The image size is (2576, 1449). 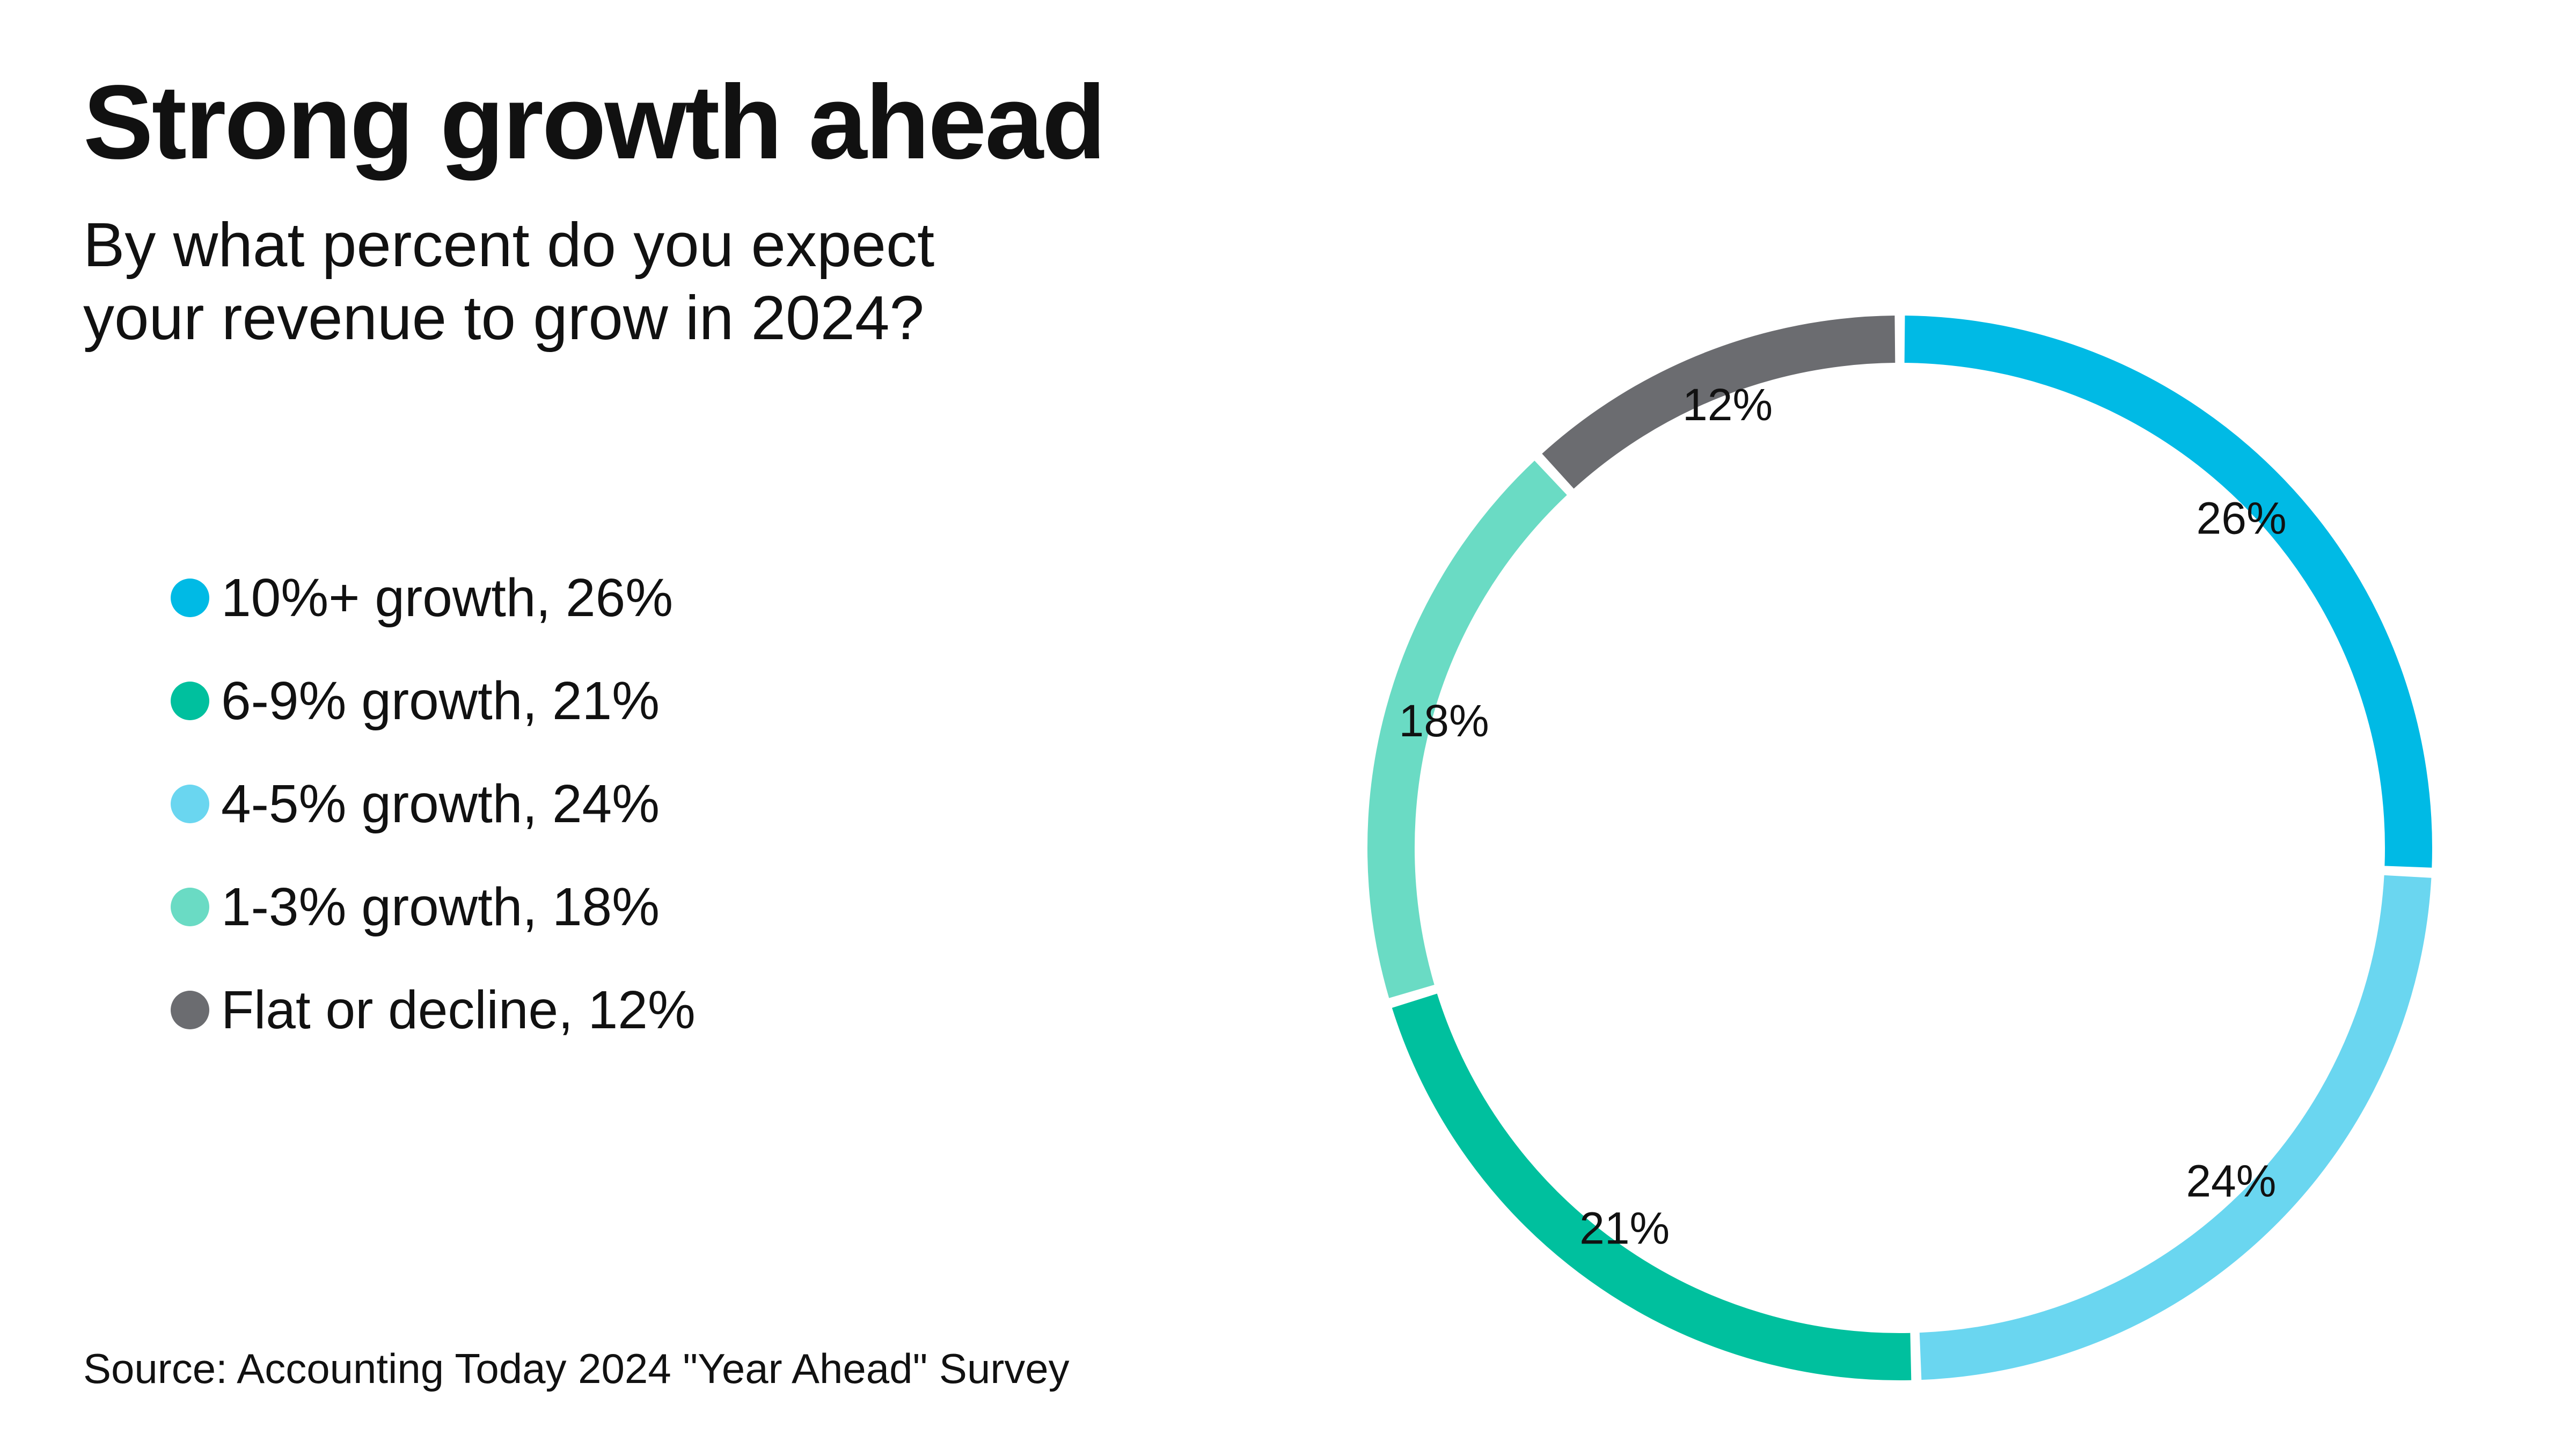 What do you see at coordinates (2242, 518) in the screenshot?
I see `slice-label-10-growth: 26%` at bounding box center [2242, 518].